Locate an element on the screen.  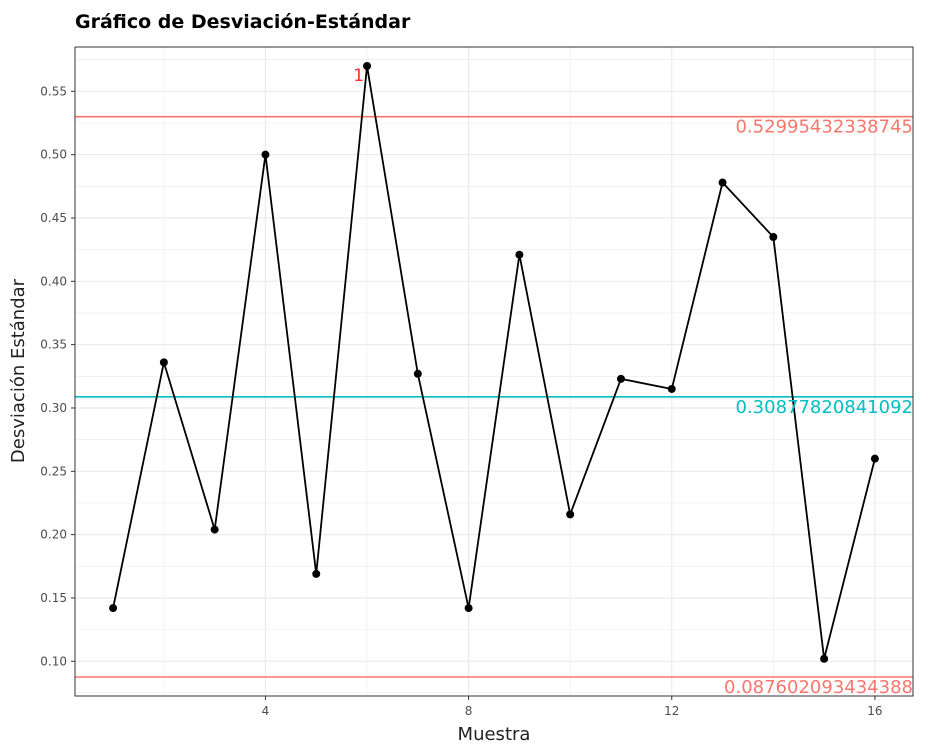
x-tick-label: 4 is located at coordinates (266, 711).